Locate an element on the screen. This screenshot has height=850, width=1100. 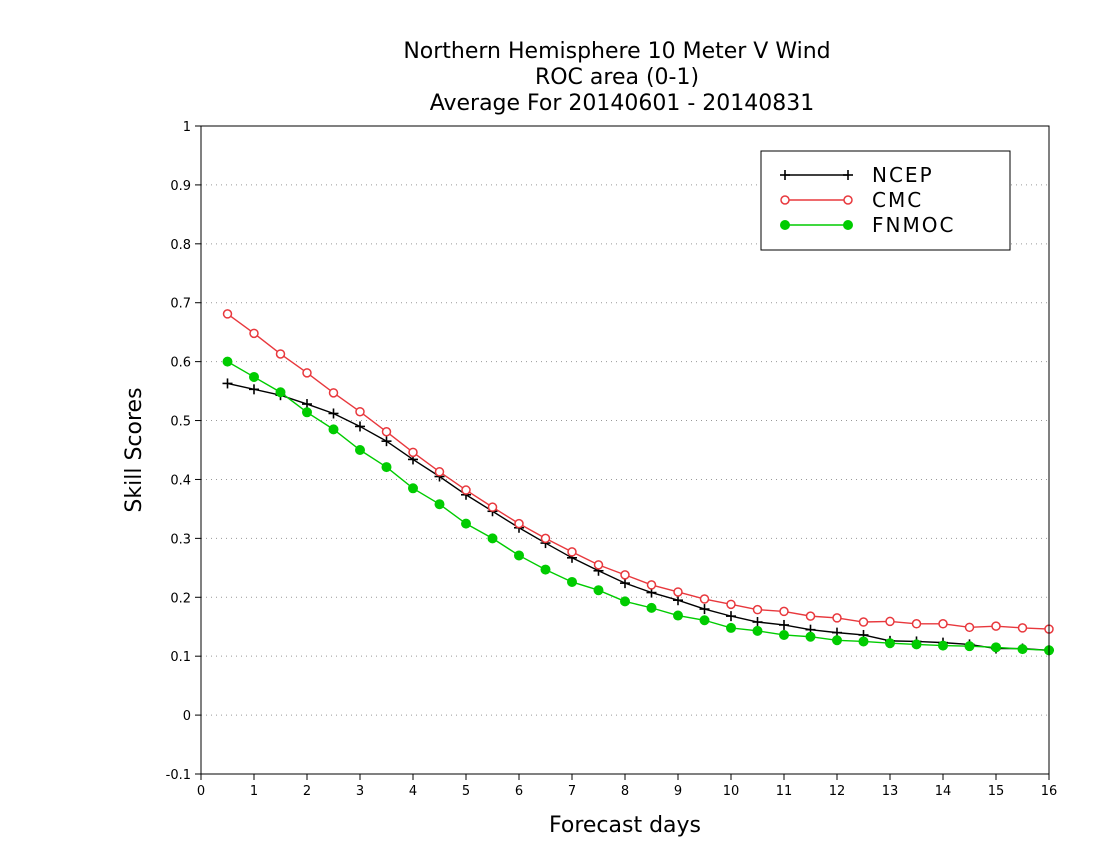
x-tick-label: 16 is located at coordinates (1049, 791).